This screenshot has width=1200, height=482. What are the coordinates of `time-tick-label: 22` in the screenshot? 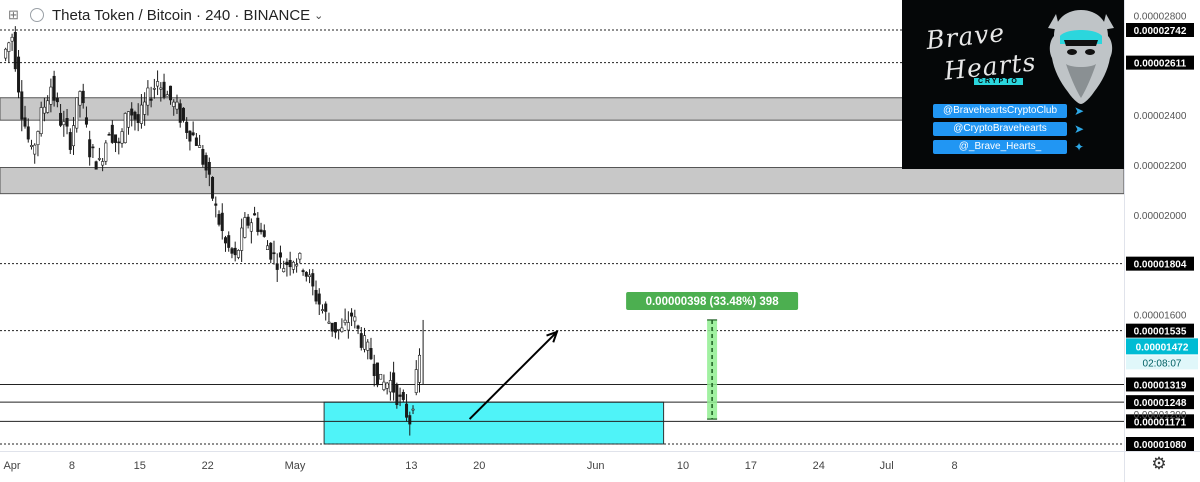 It's located at (208, 466).